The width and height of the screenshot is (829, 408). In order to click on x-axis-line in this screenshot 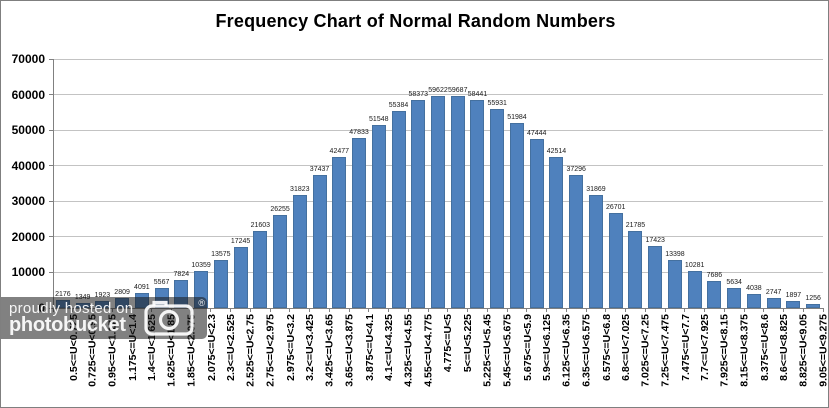, I will do `click(438, 308)`.